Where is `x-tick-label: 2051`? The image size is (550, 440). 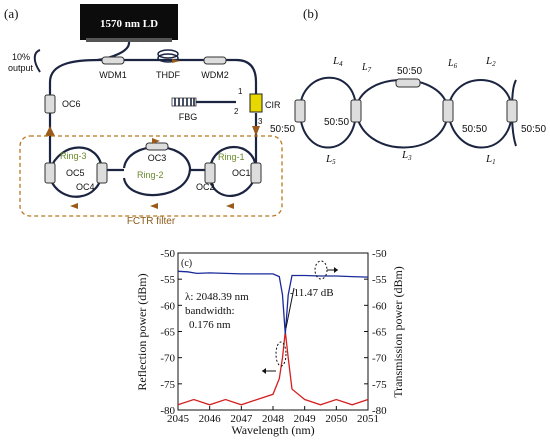
x-tick-label: 2051 is located at coordinates (368, 419).